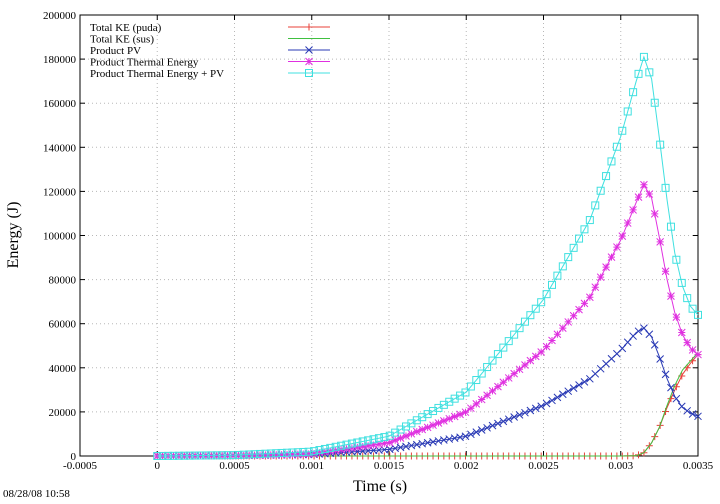  I want to click on x-tick-label: 0, so click(158, 466).